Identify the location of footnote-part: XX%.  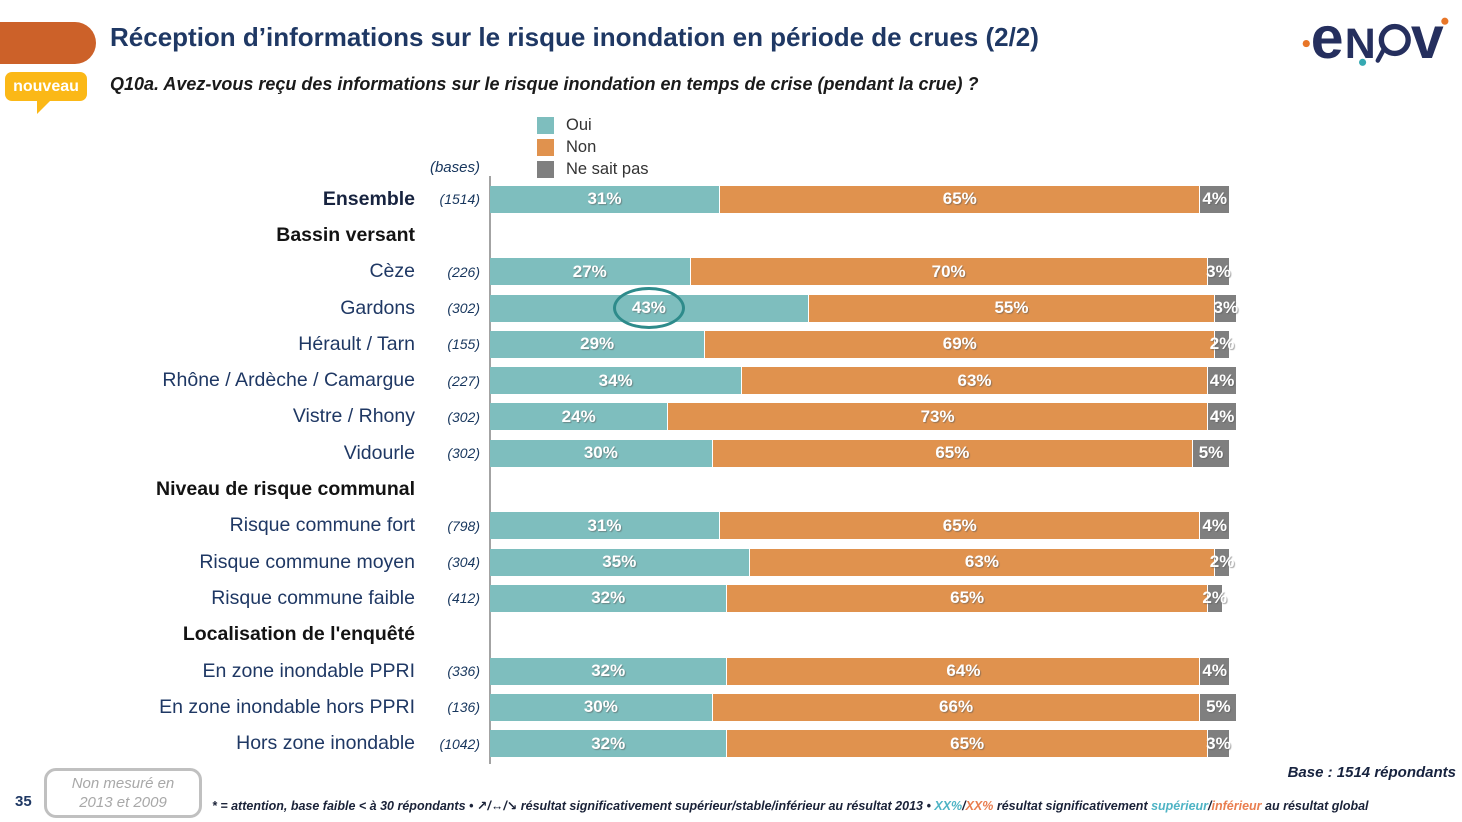
(979, 806).